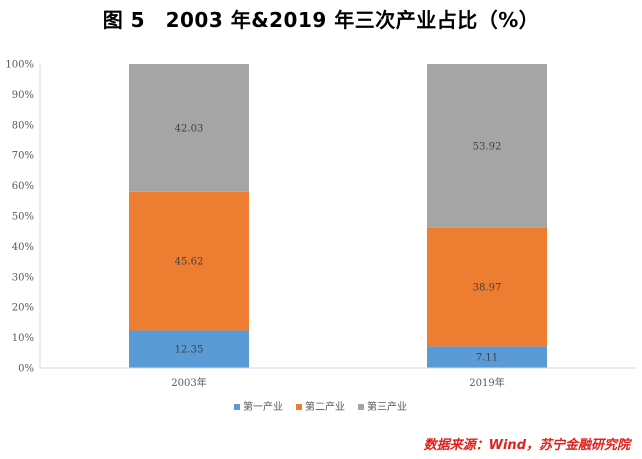 This screenshot has width=642, height=459. What do you see at coordinates (26, 369) in the screenshot?
I see `y-tick-label: 0%` at bounding box center [26, 369].